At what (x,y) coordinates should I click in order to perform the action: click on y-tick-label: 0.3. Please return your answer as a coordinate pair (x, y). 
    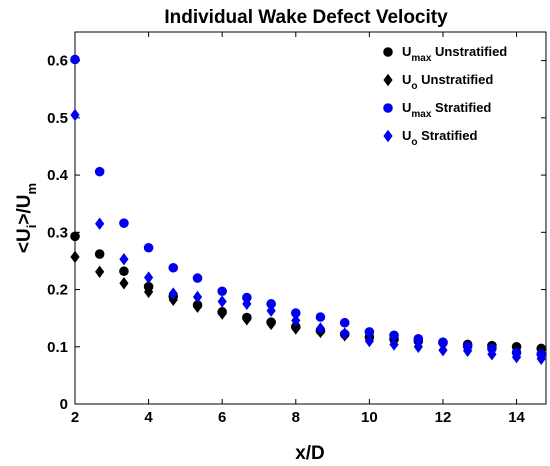
    Looking at the image, I should click on (57, 232).